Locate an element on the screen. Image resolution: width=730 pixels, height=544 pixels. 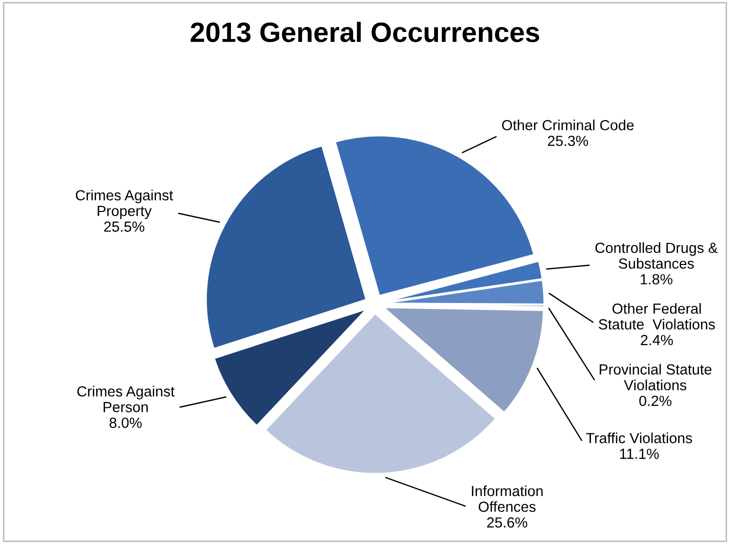
slice-label: Other Federal Statute Violations is located at coordinates (656, 316).